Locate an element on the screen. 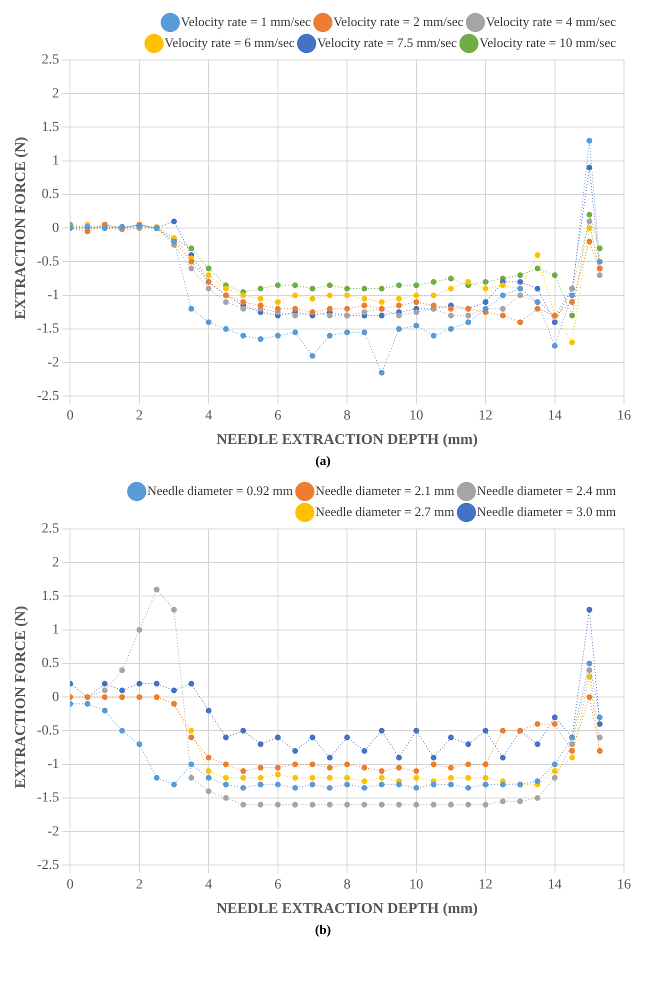  legend-label: Velocity rate = 6 mm/sec is located at coordinates (229, 42).